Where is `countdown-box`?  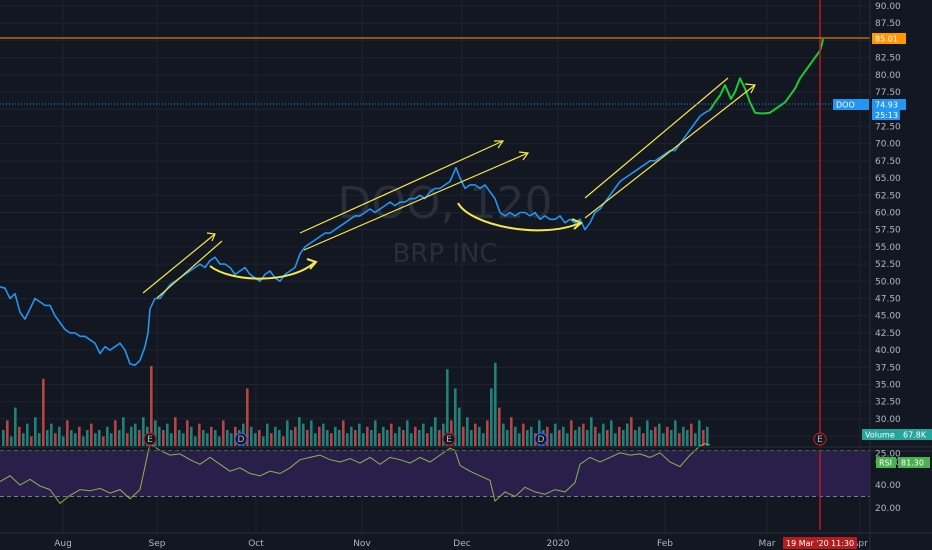 countdown-box is located at coordinates (886, 115).